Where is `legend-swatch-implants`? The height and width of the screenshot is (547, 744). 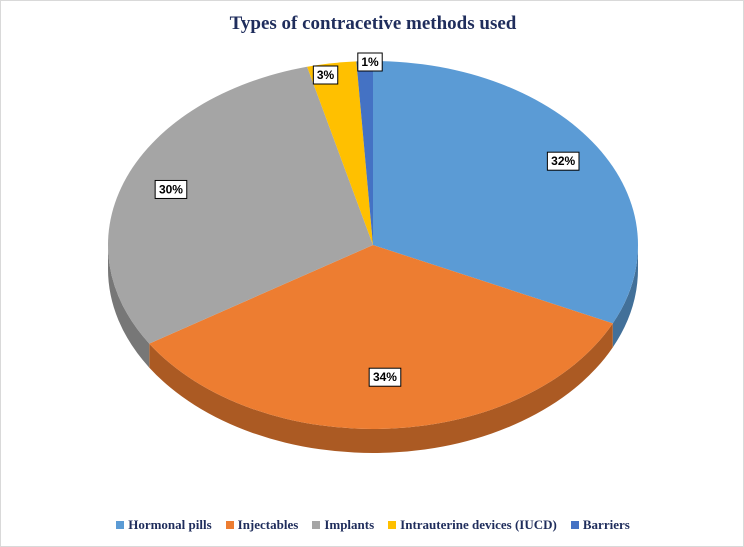
legend-swatch-implants is located at coordinates (316, 525).